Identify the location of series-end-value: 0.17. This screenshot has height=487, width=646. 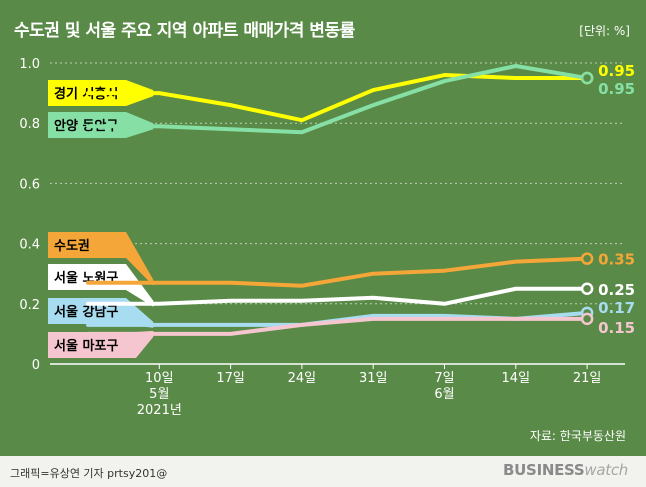
(616, 308).